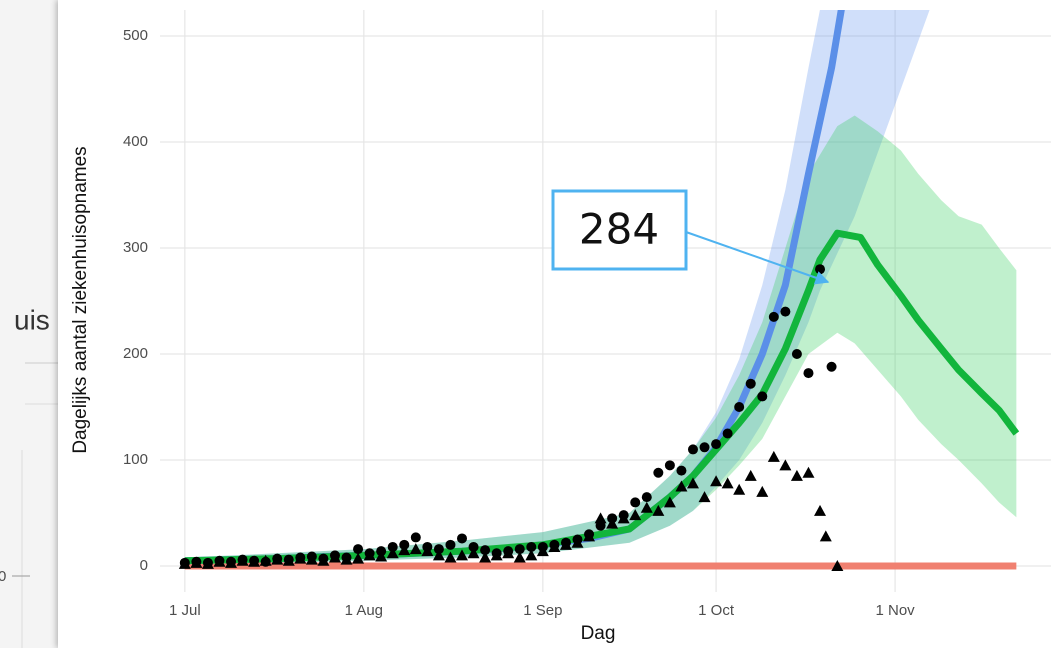  I want to click on x-tick-label: 1 Aug, so click(364, 610).